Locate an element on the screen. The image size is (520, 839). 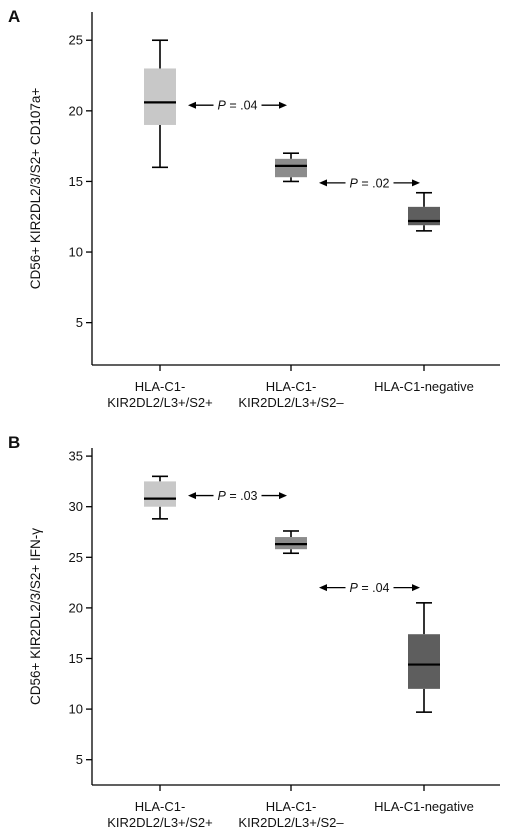
p-value: = .02 is located at coordinates (374, 183).